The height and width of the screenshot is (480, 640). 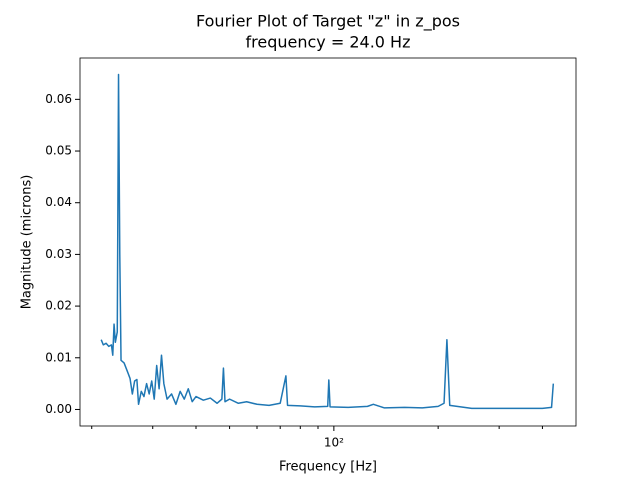 I want to click on y-tick-label: 0.04, so click(x=58, y=202).